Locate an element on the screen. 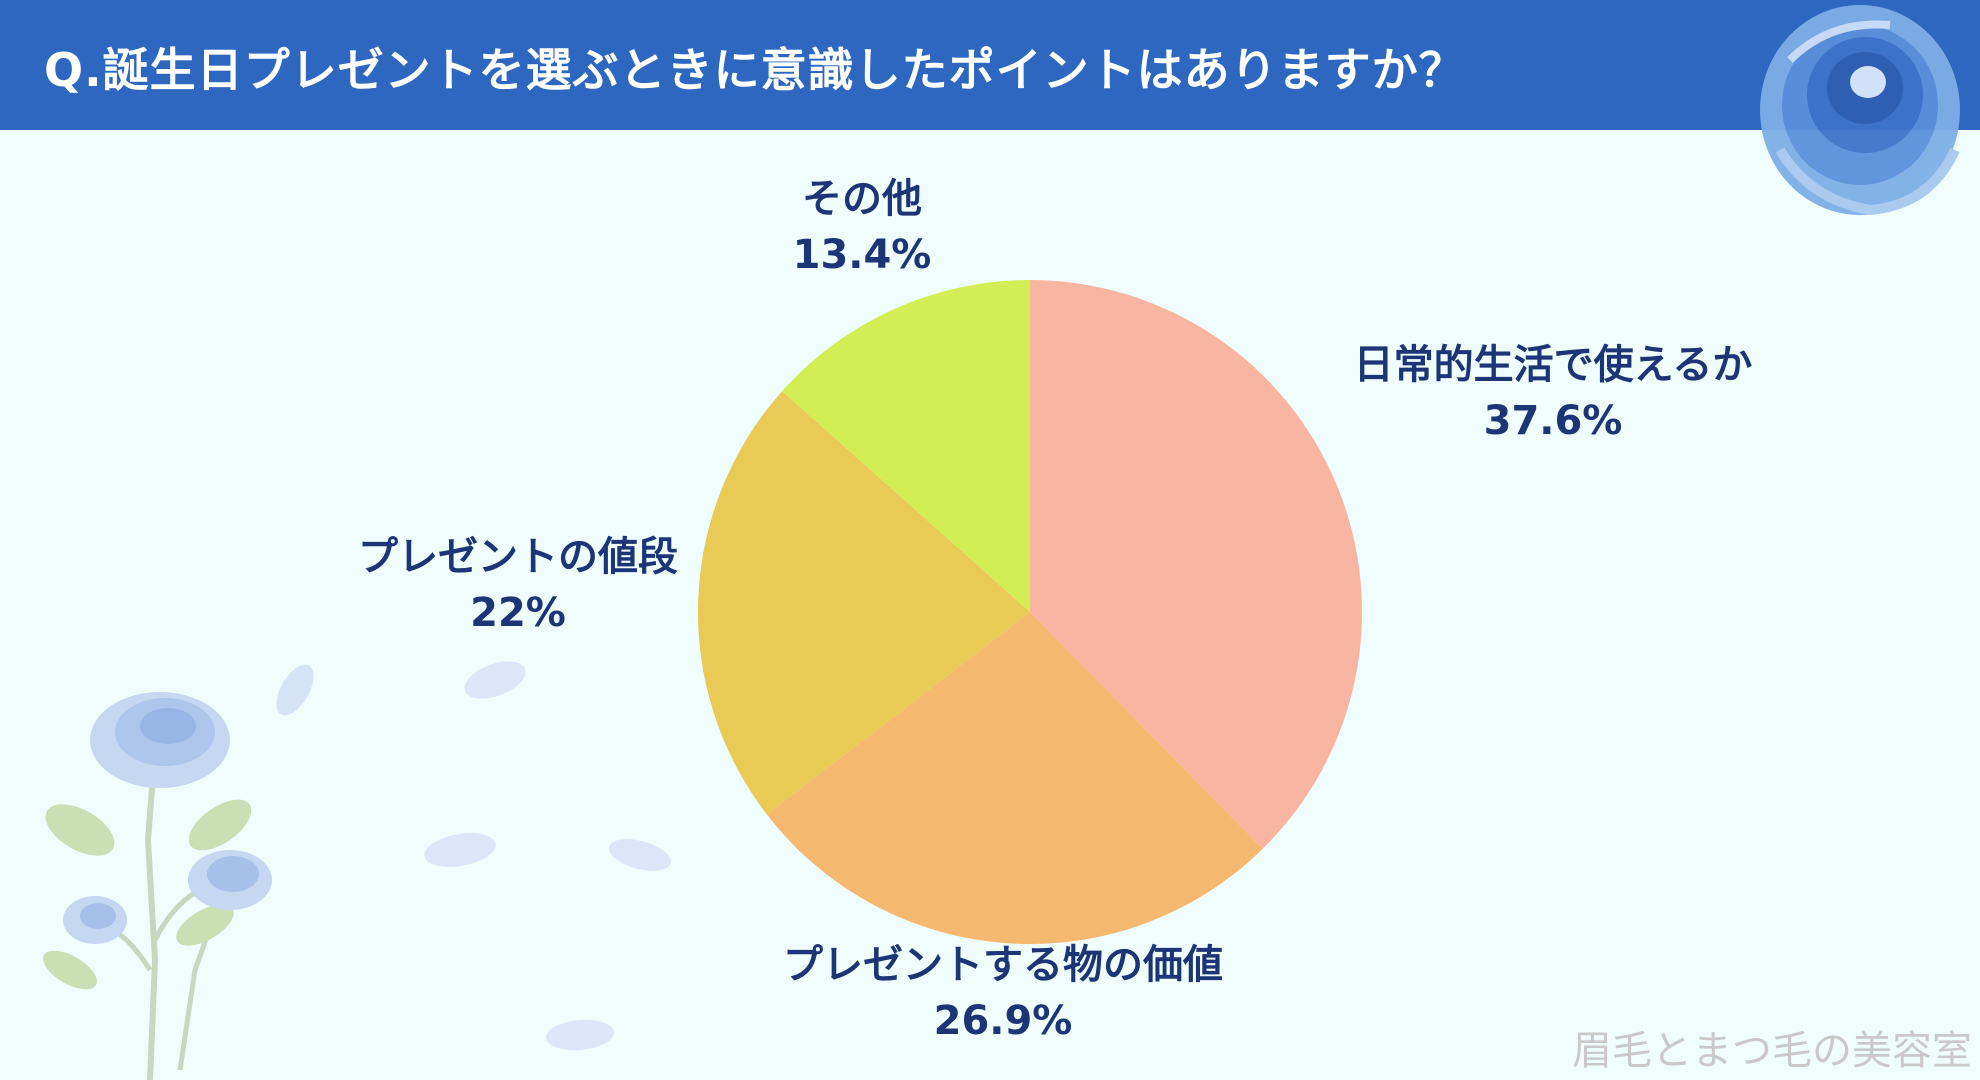 The width and height of the screenshot is (1980, 1080). slice-label-gift-price: プレゼントの値段 is located at coordinates (518, 557).